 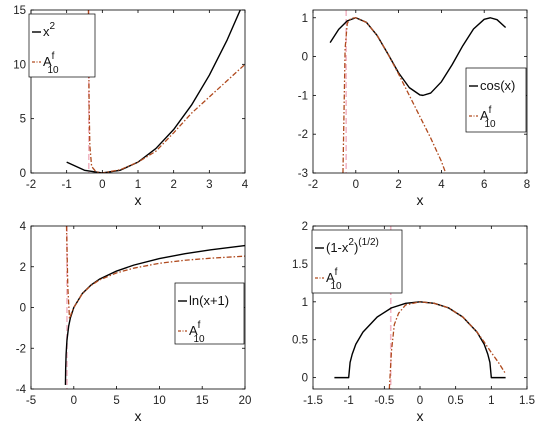 I want to click on legend-entry-label: (1-x2)(1/2), so click(x=352, y=246).